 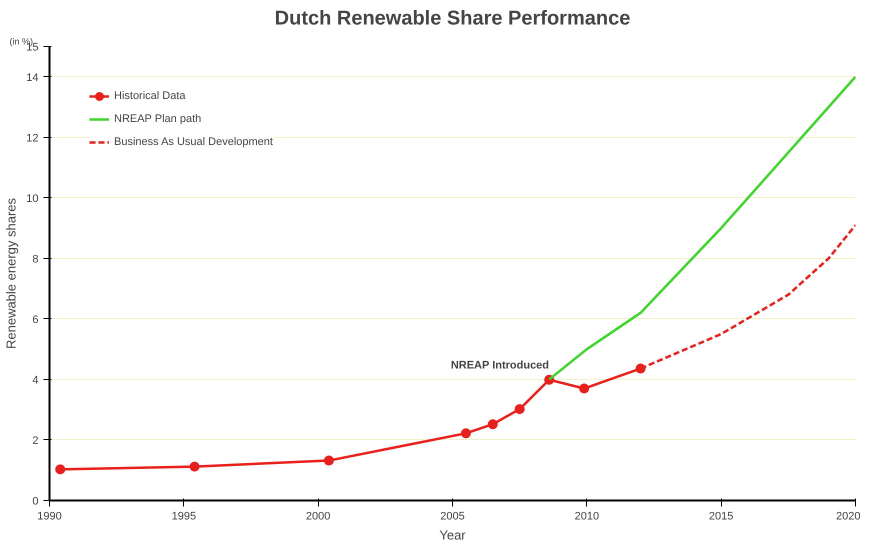 I want to click on x-axis-title: Year, so click(x=452, y=535).